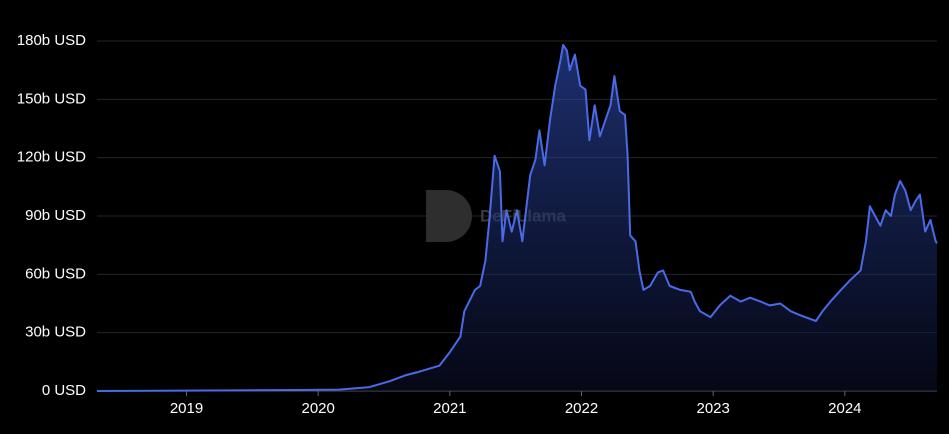  I want to click on y-tick-label: 0 USD, so click(64, 390).